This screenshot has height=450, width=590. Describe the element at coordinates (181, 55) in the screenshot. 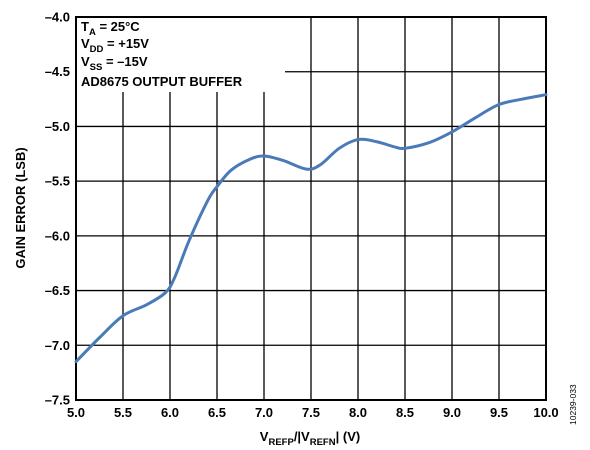

I see `annotation-box` at that location.